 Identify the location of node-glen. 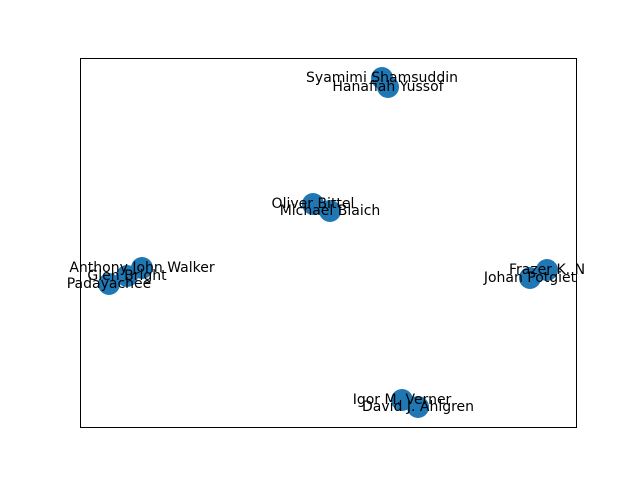
(127, 276).